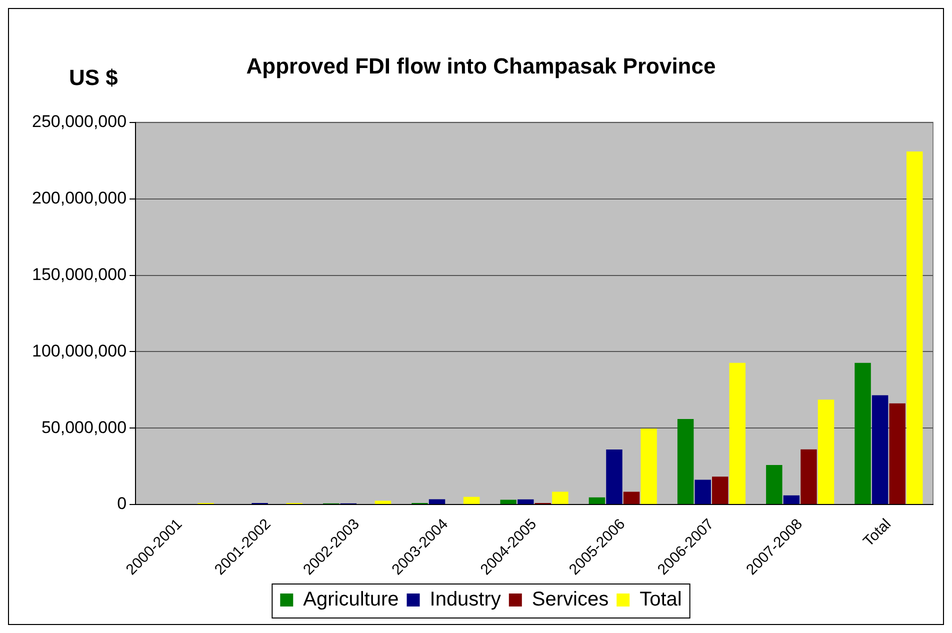 The width and height of the screenshot is (952, 633). I want to click on y-tick-label: 0, so click(122, 504).